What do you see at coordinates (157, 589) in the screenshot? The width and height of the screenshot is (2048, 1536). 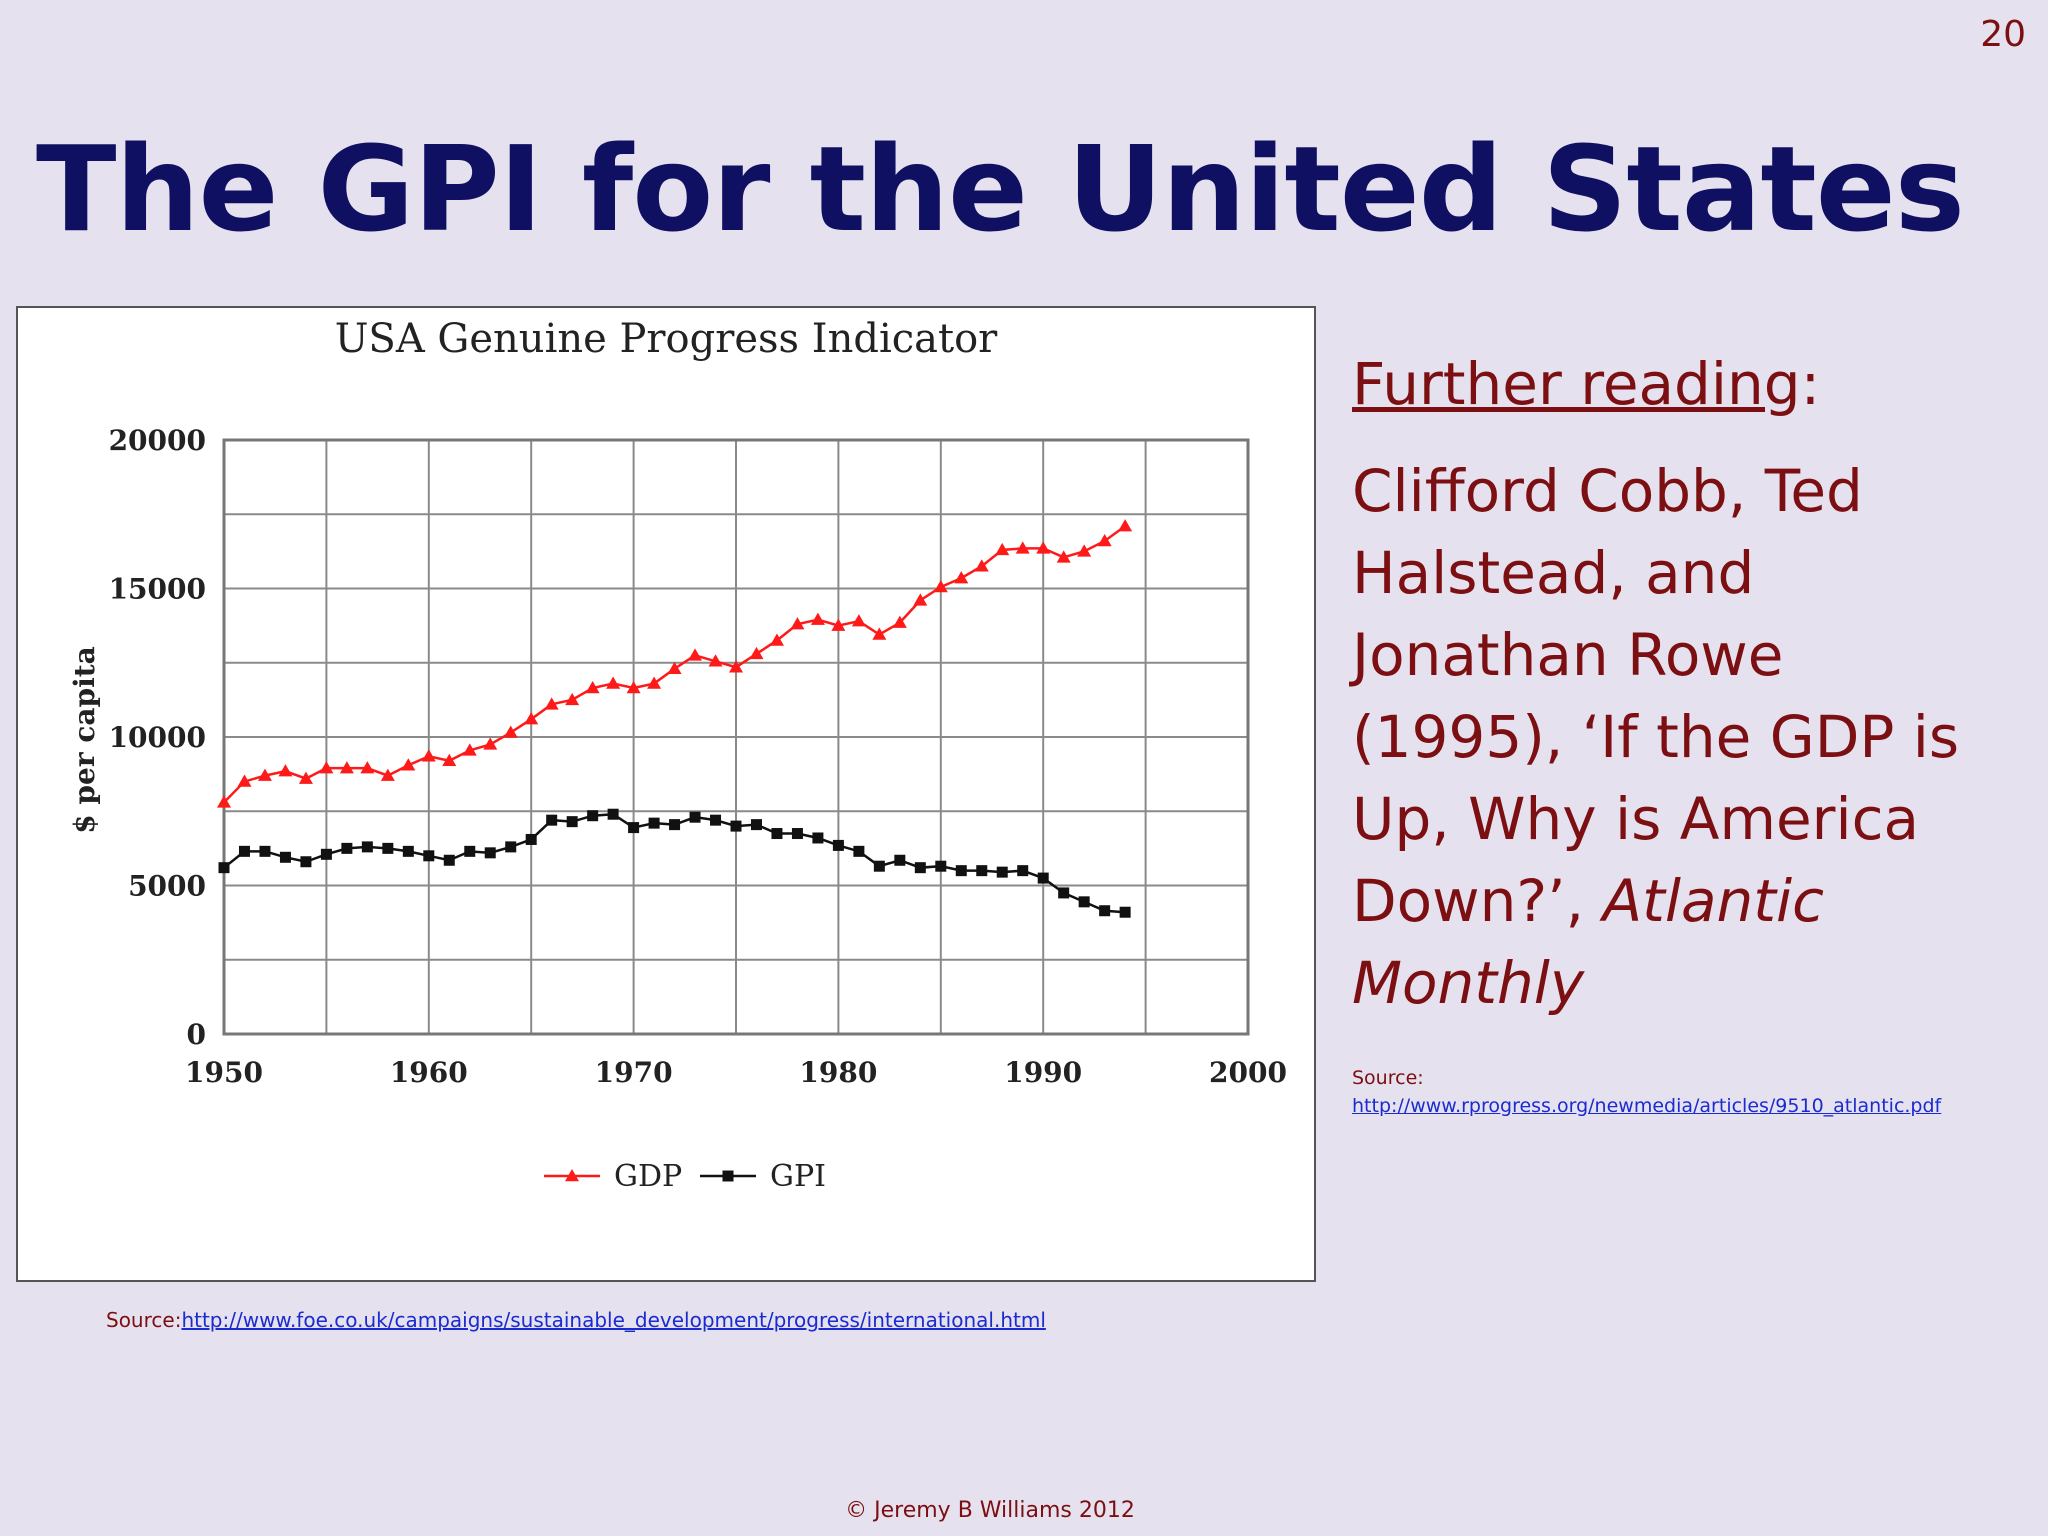 I see `y-tick-label: 15000` at bounding box center [157, 589].